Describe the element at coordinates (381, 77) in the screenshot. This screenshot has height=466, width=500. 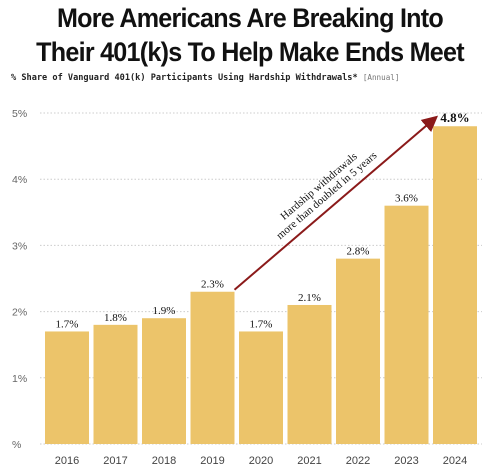
I see `subtitle-note: [Annual]` at that location.